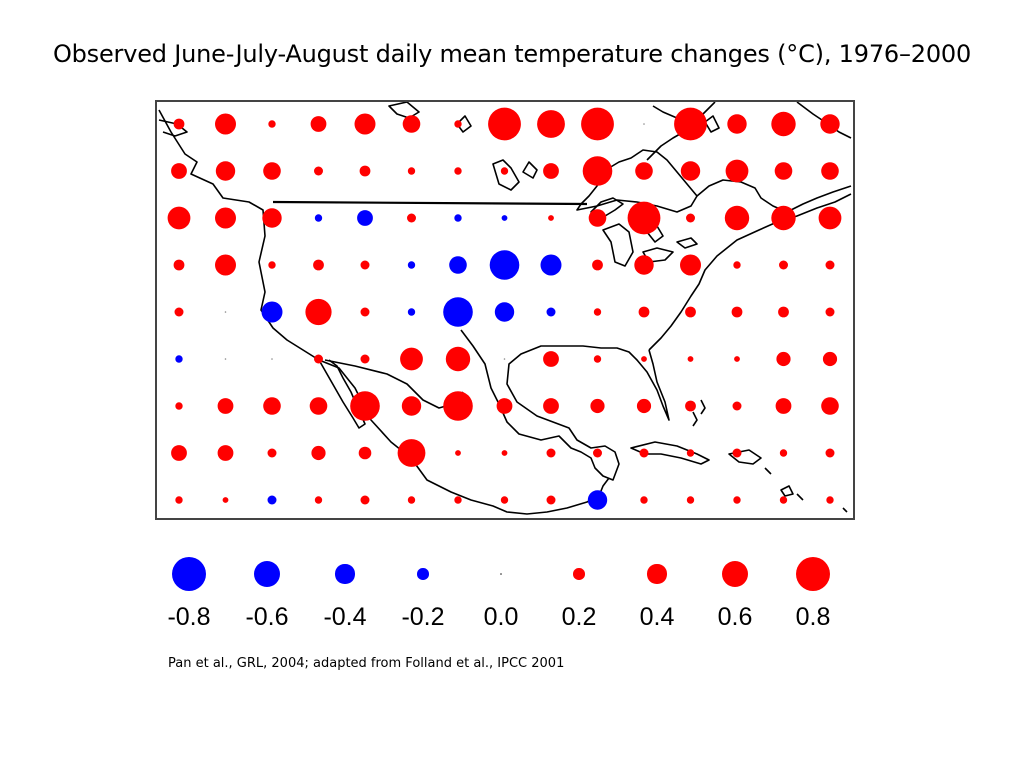 This screenshot has width=1024, height=768. I want to click on legend-item: 0.6, so click(735, 593).